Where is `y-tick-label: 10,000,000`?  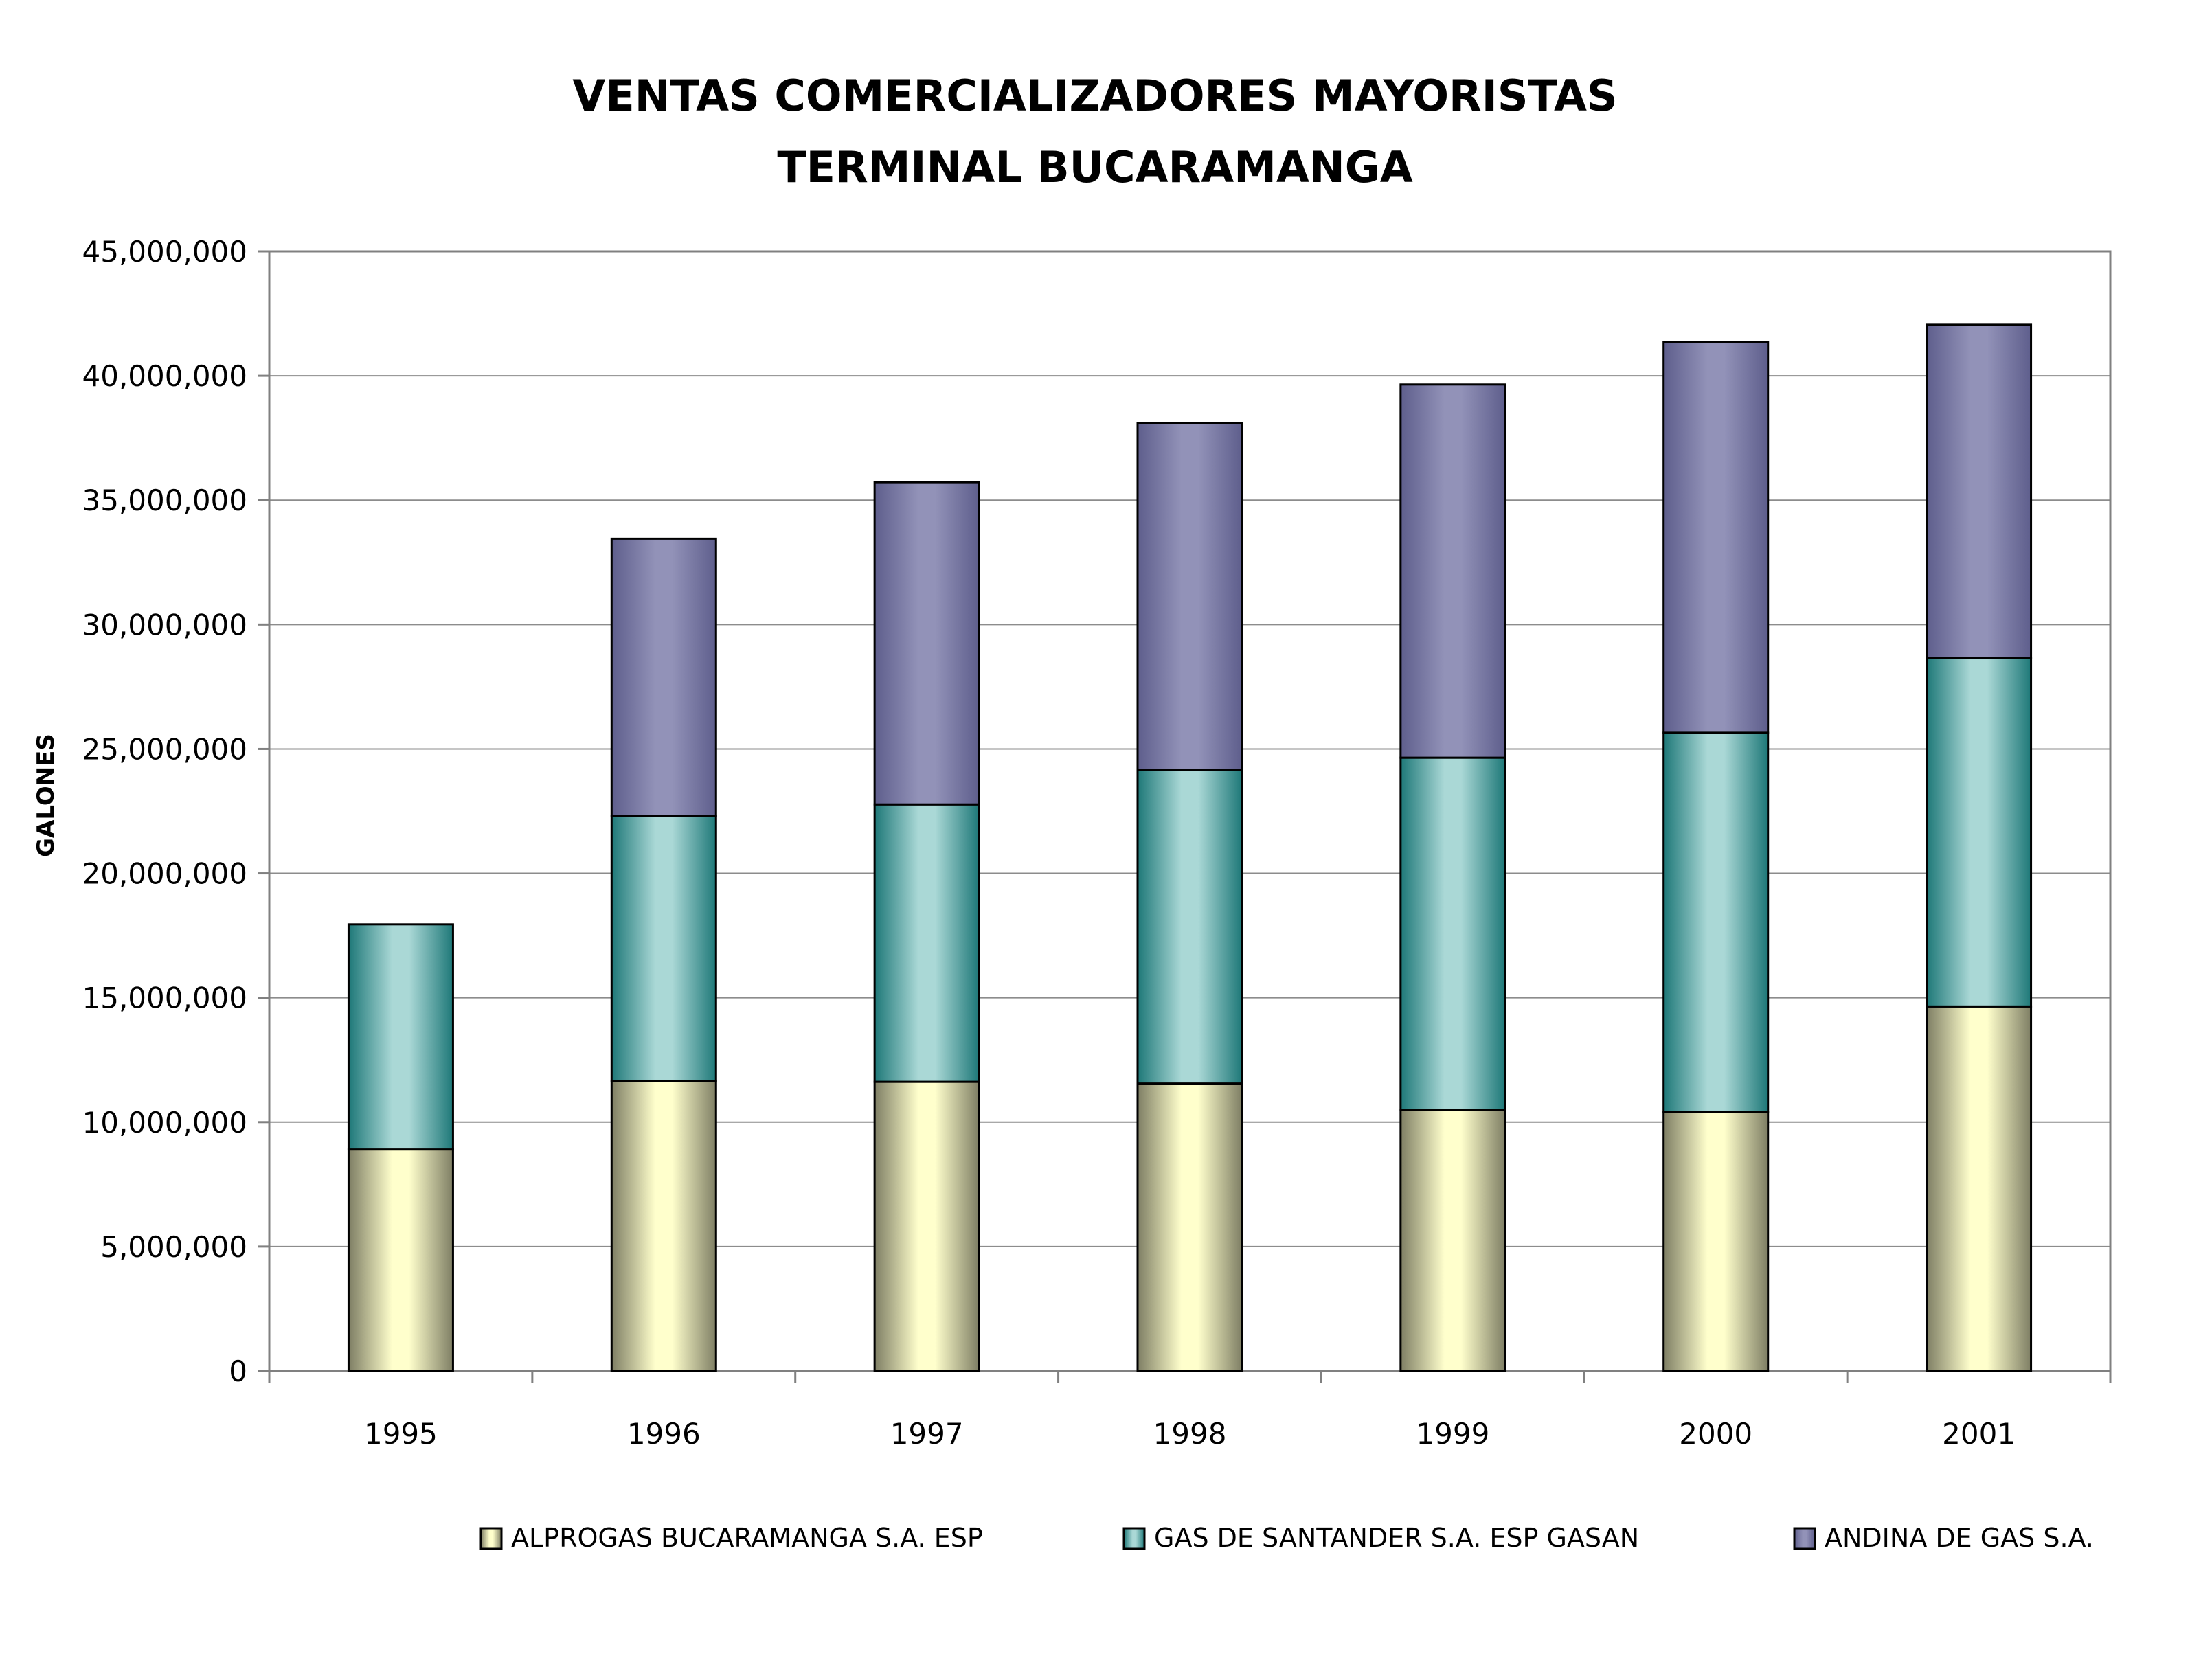 y-tick-label: 10,000,000 is located at coordinates (164, 1122).